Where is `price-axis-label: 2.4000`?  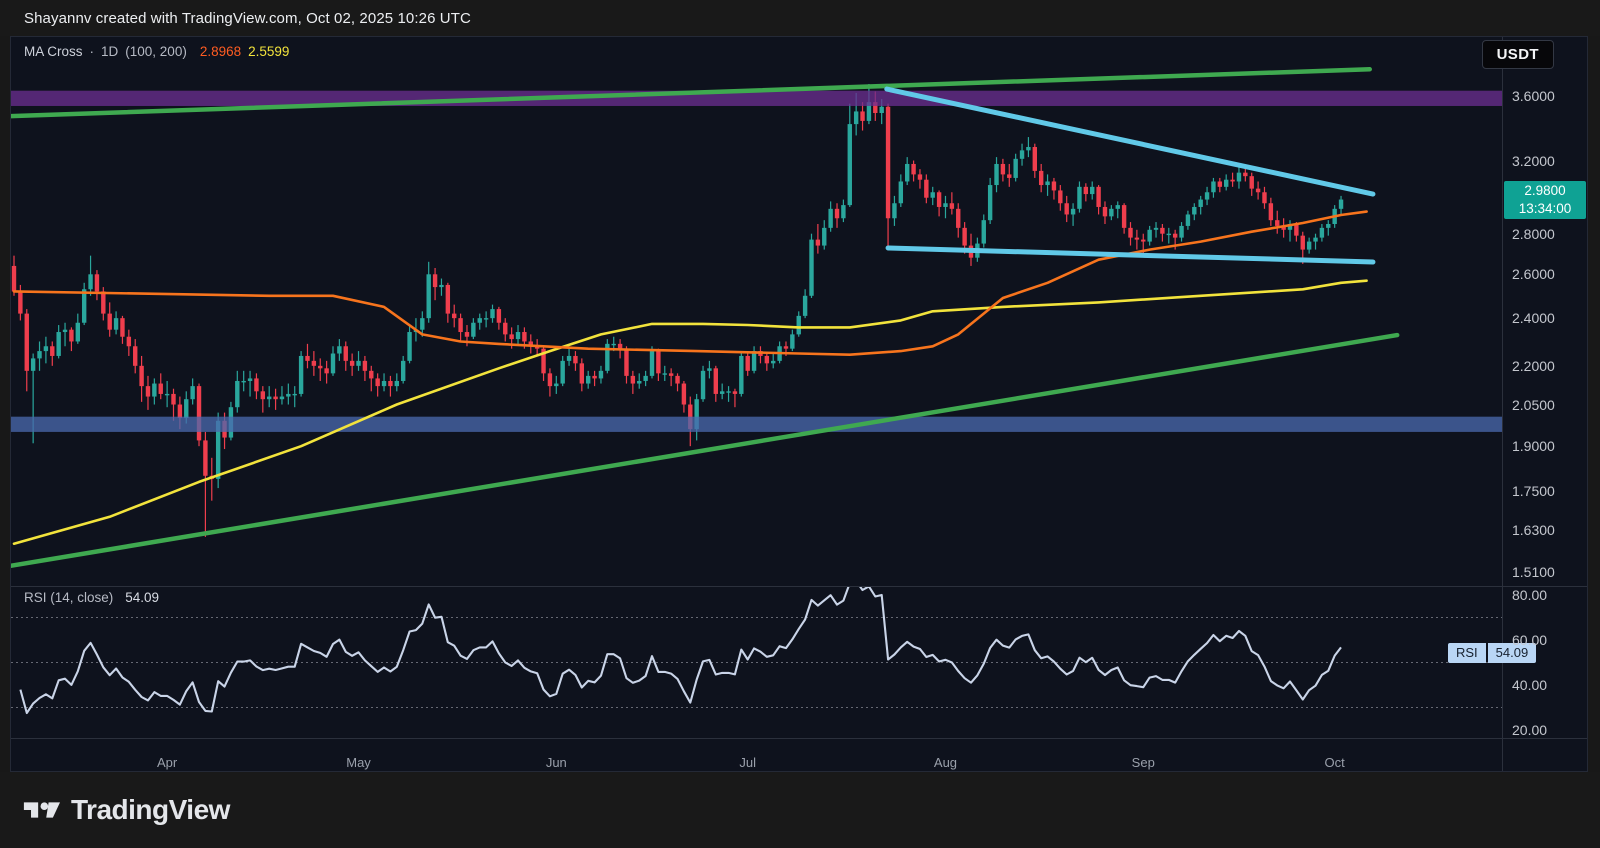 price-axis-label: 2.4000 is located at coordinates (1533, 318).